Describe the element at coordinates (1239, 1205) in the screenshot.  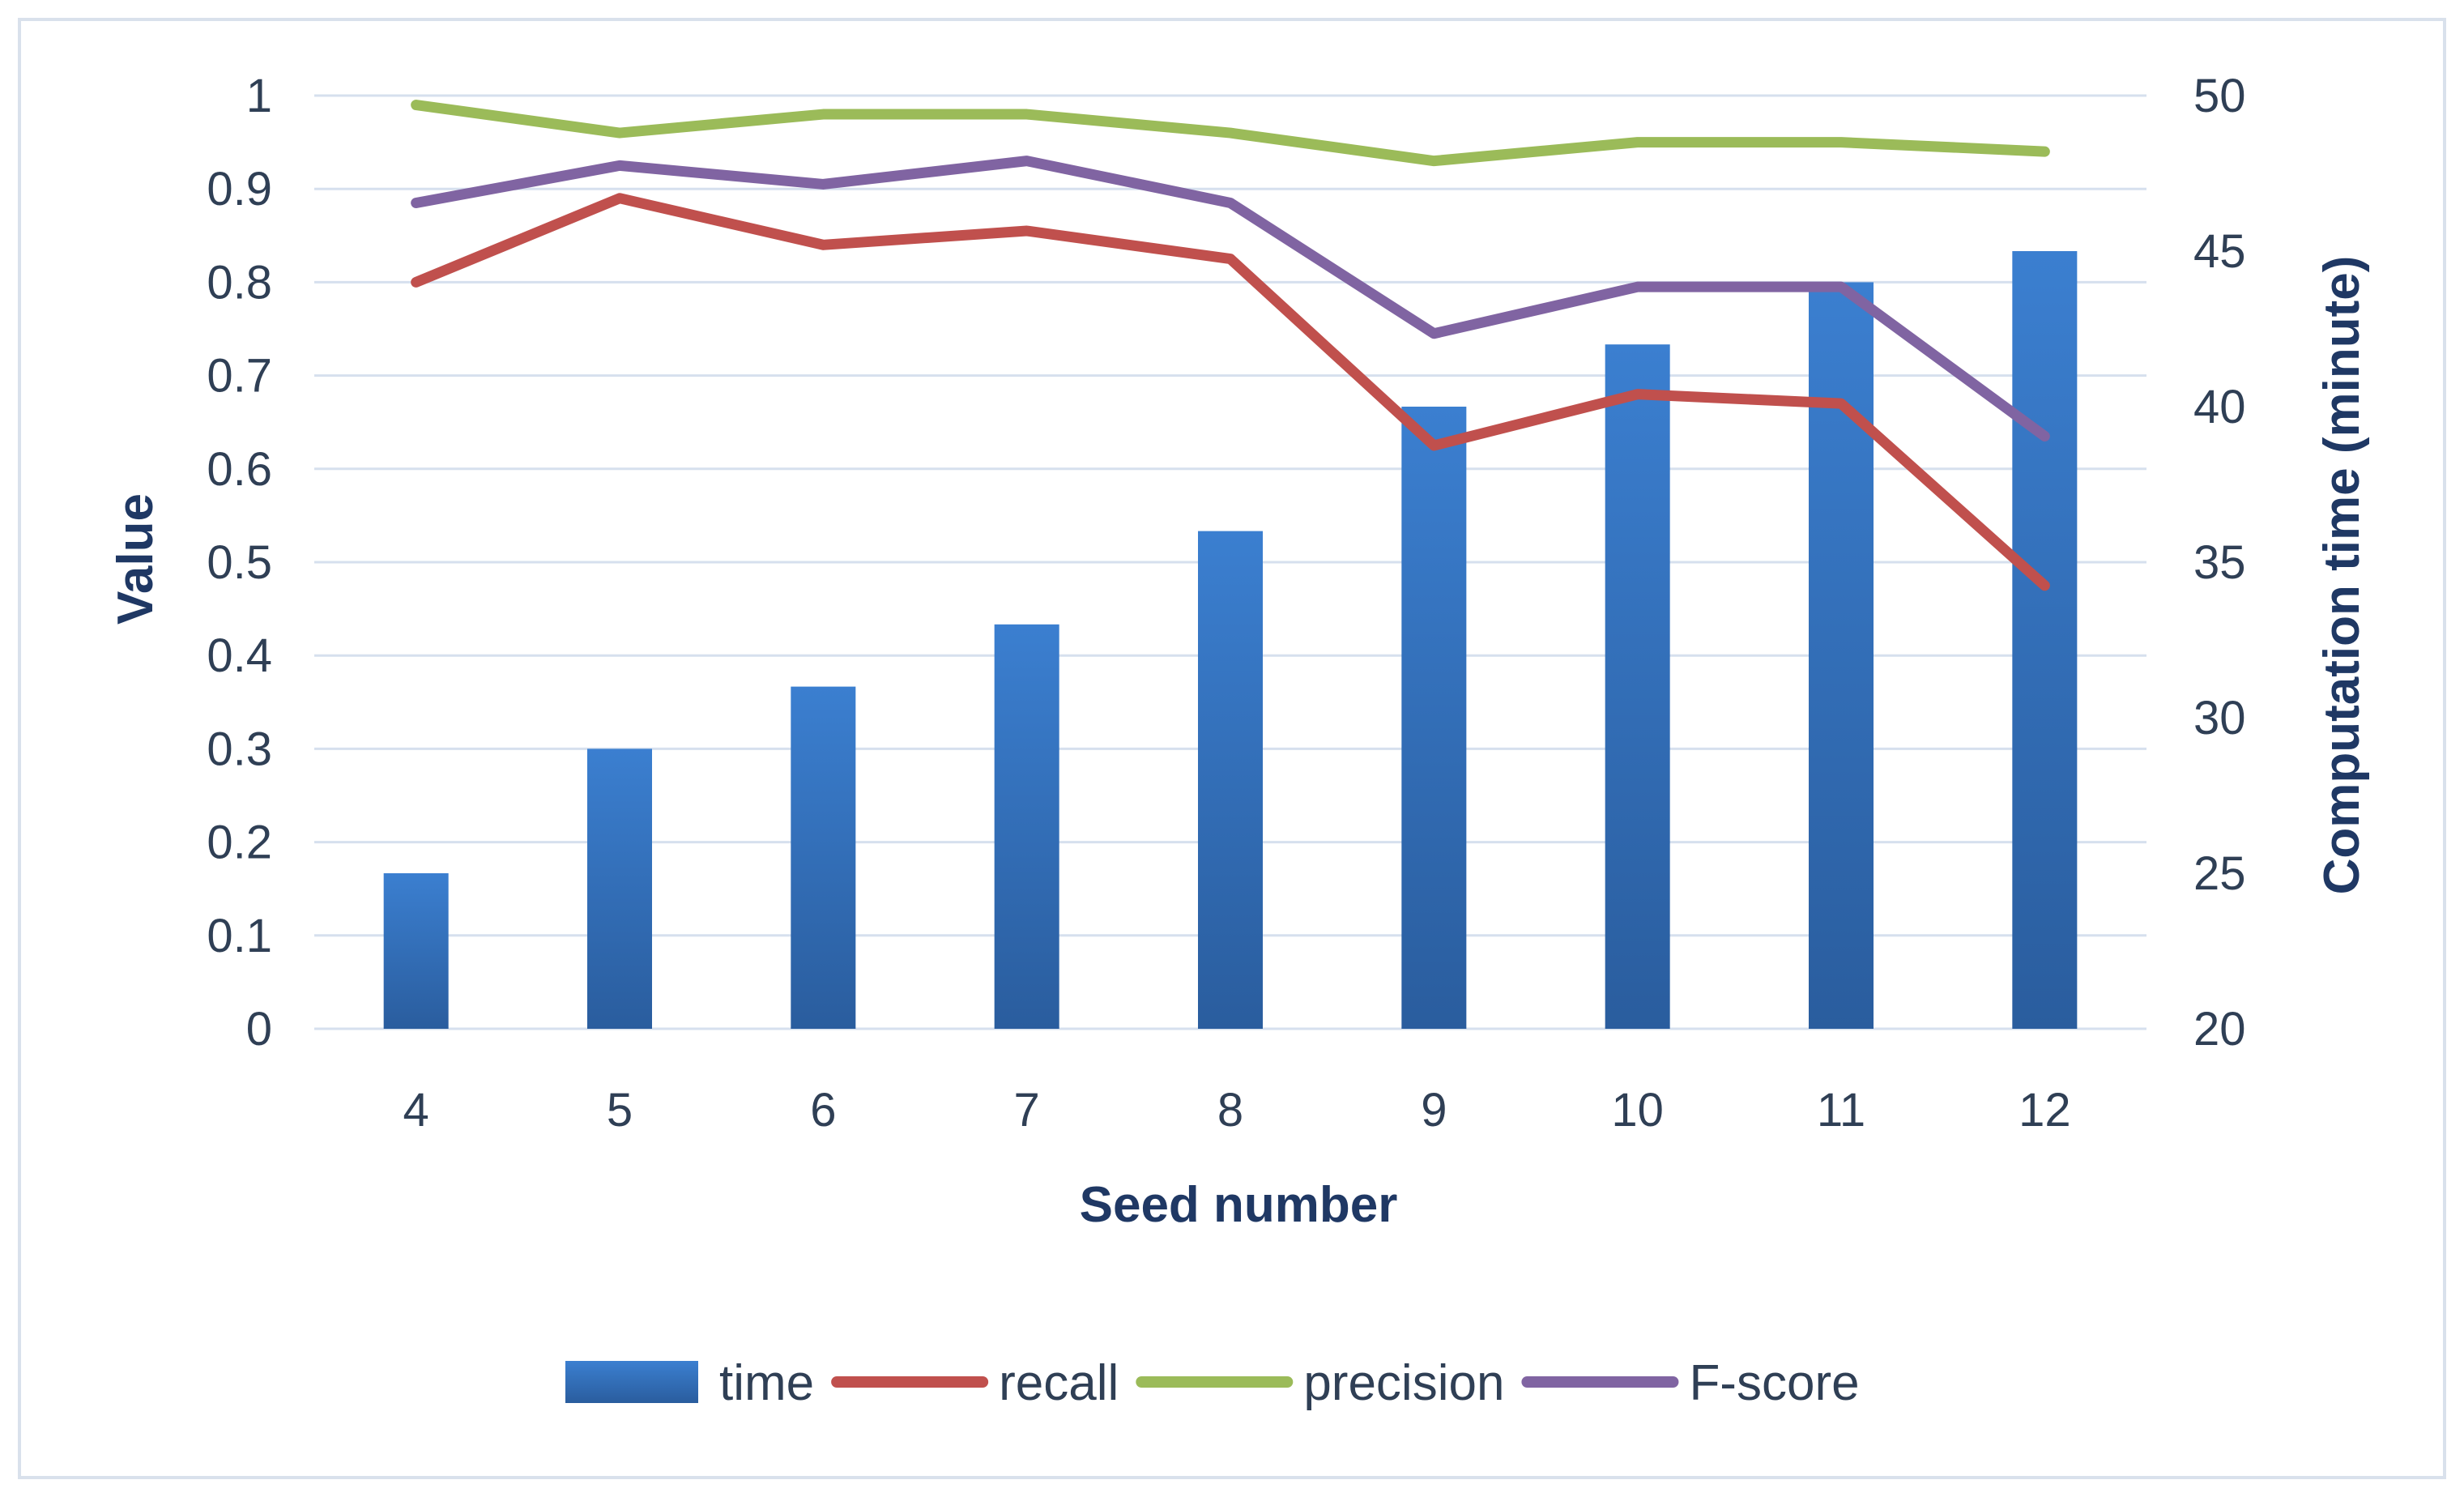
I see `x-axis-title: Seed number` at that location.